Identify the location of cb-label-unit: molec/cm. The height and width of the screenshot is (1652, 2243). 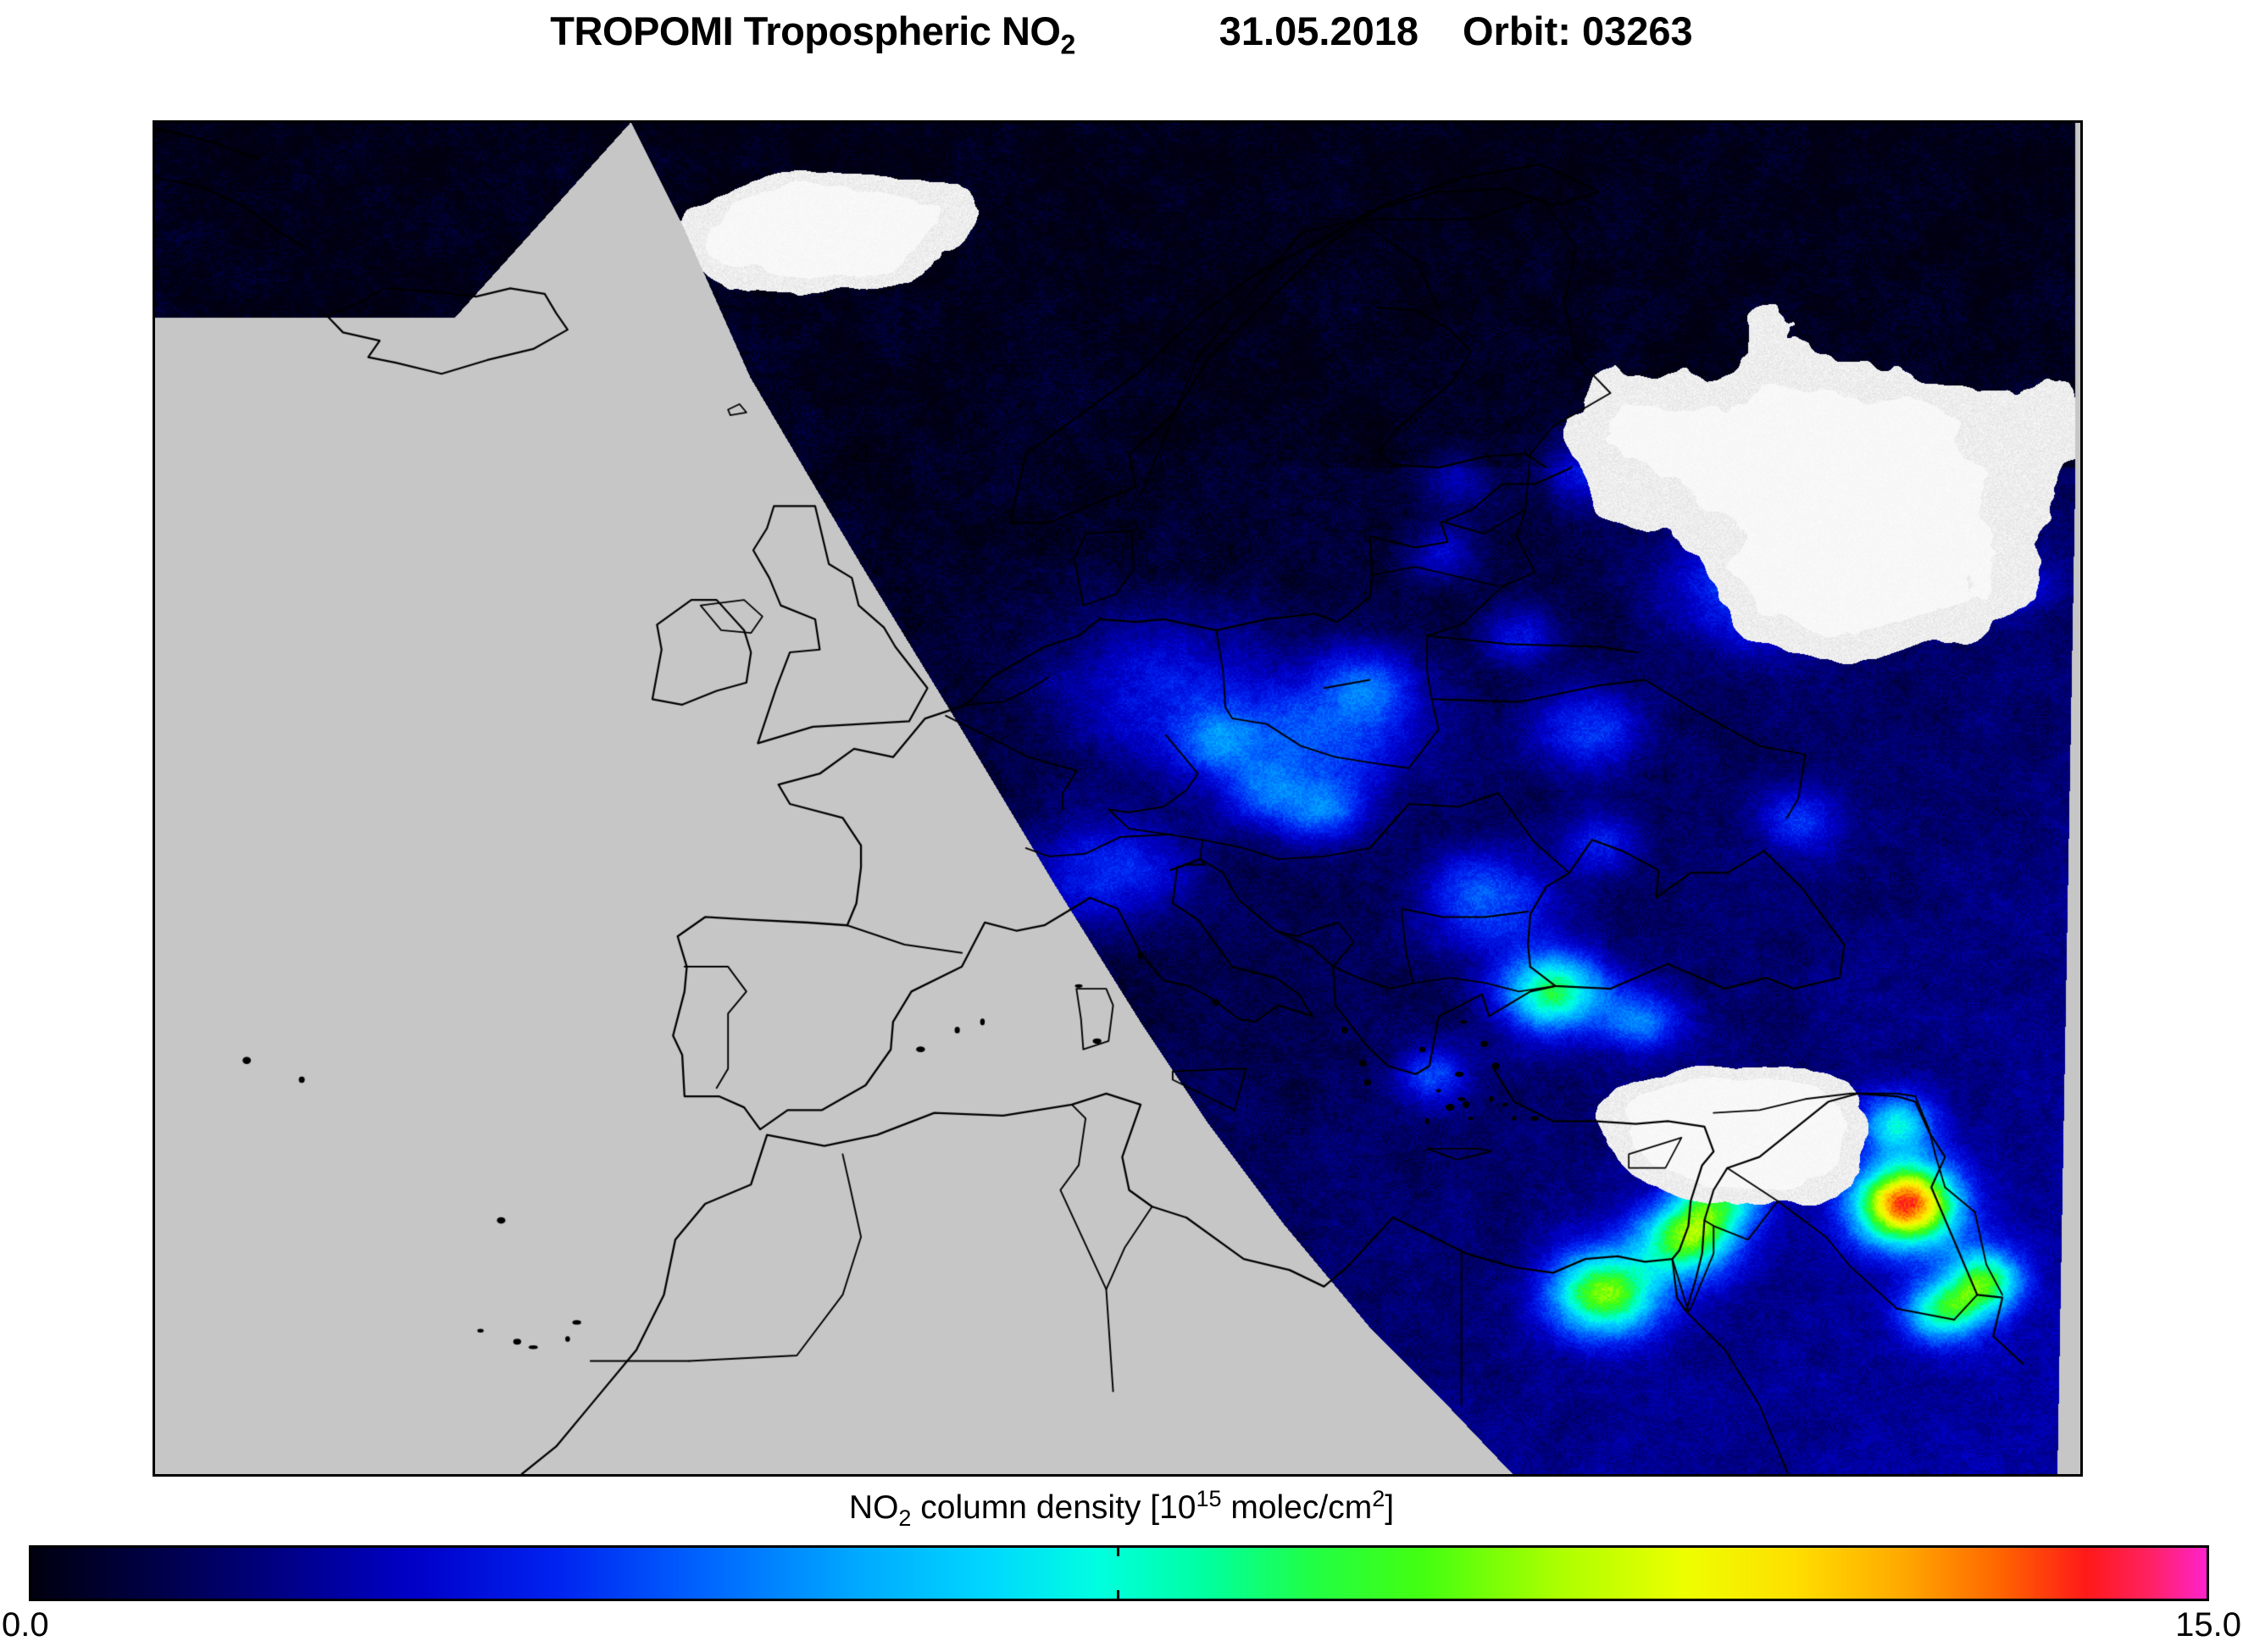
(1297, 1507).